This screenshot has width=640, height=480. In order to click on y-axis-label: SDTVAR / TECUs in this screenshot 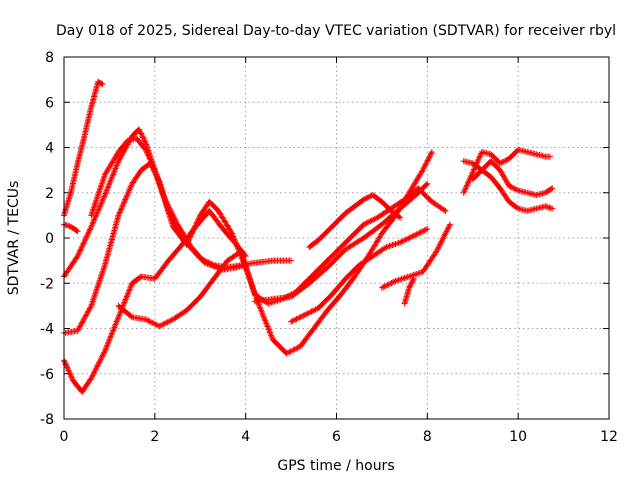, I will do `click(14, 238)`.